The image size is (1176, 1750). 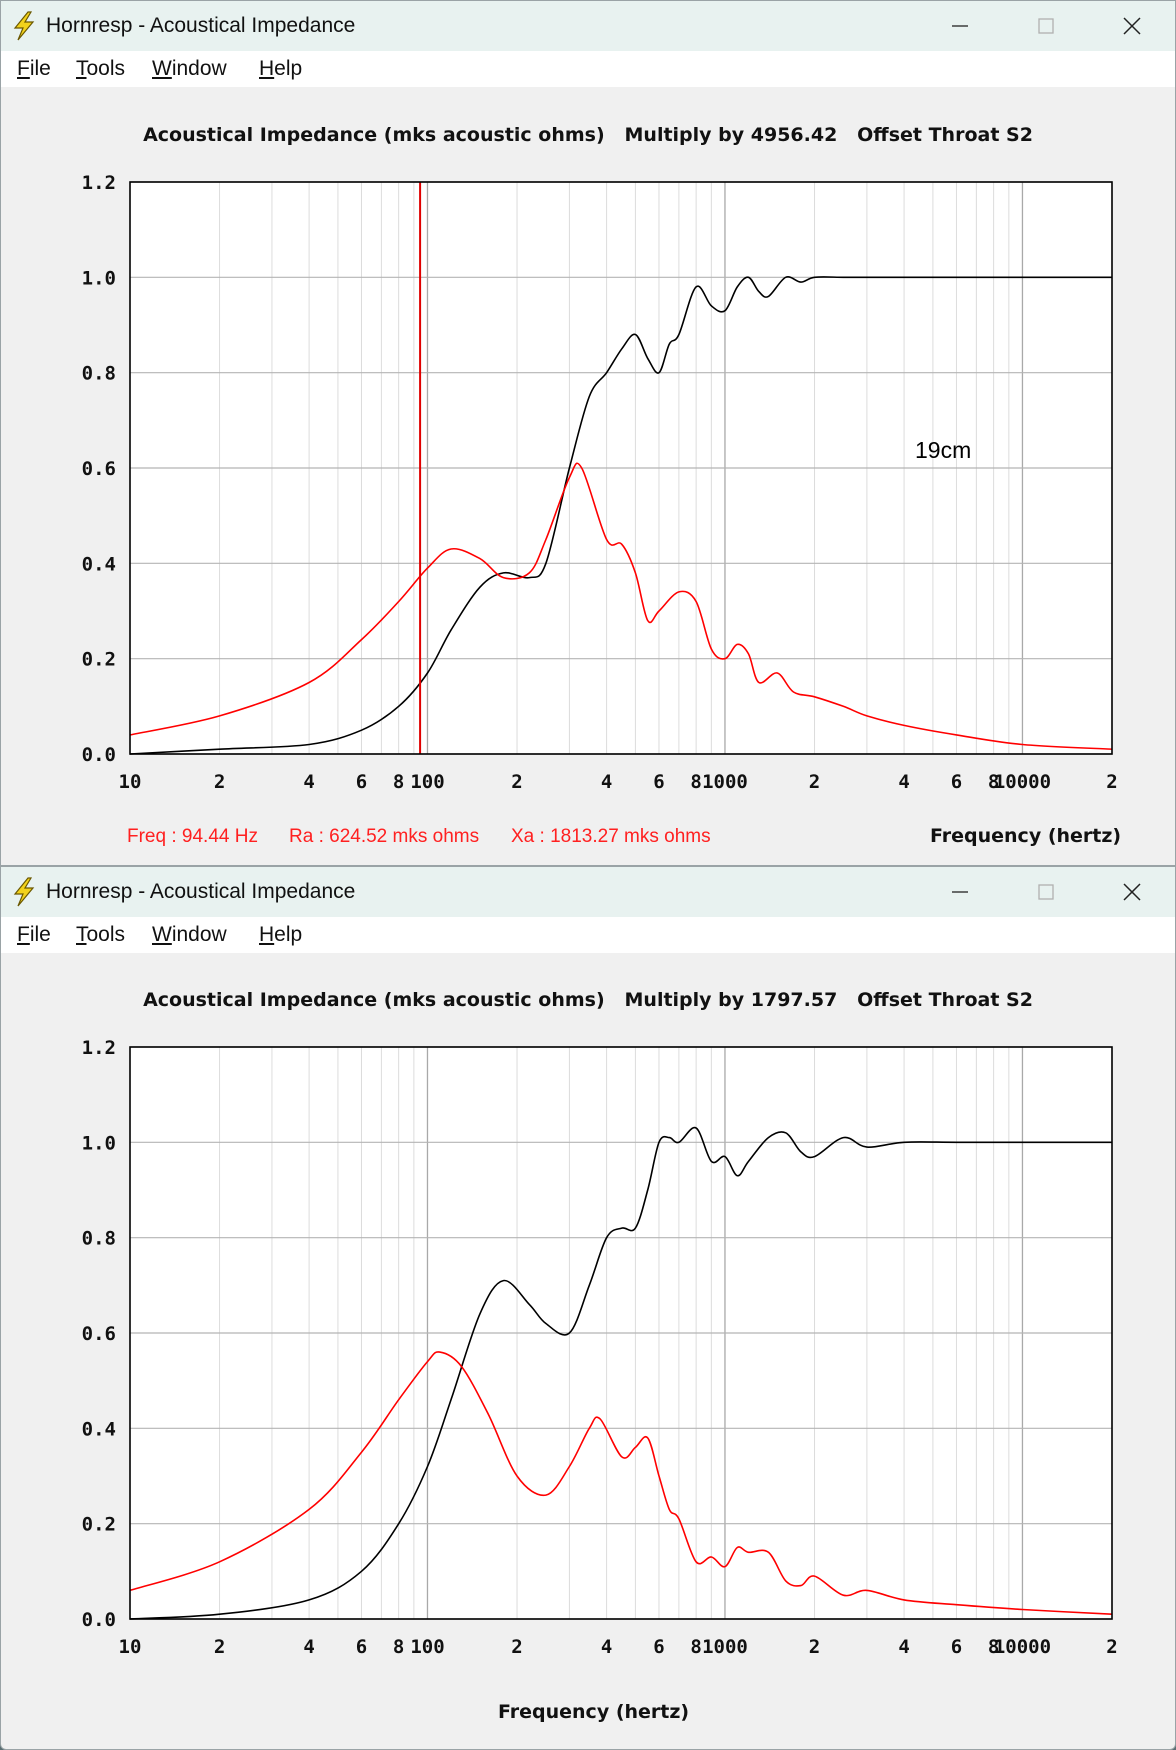 I want to click on status-xa: Xa : 1813.27 mks ohms, so click(x=611, y=836).